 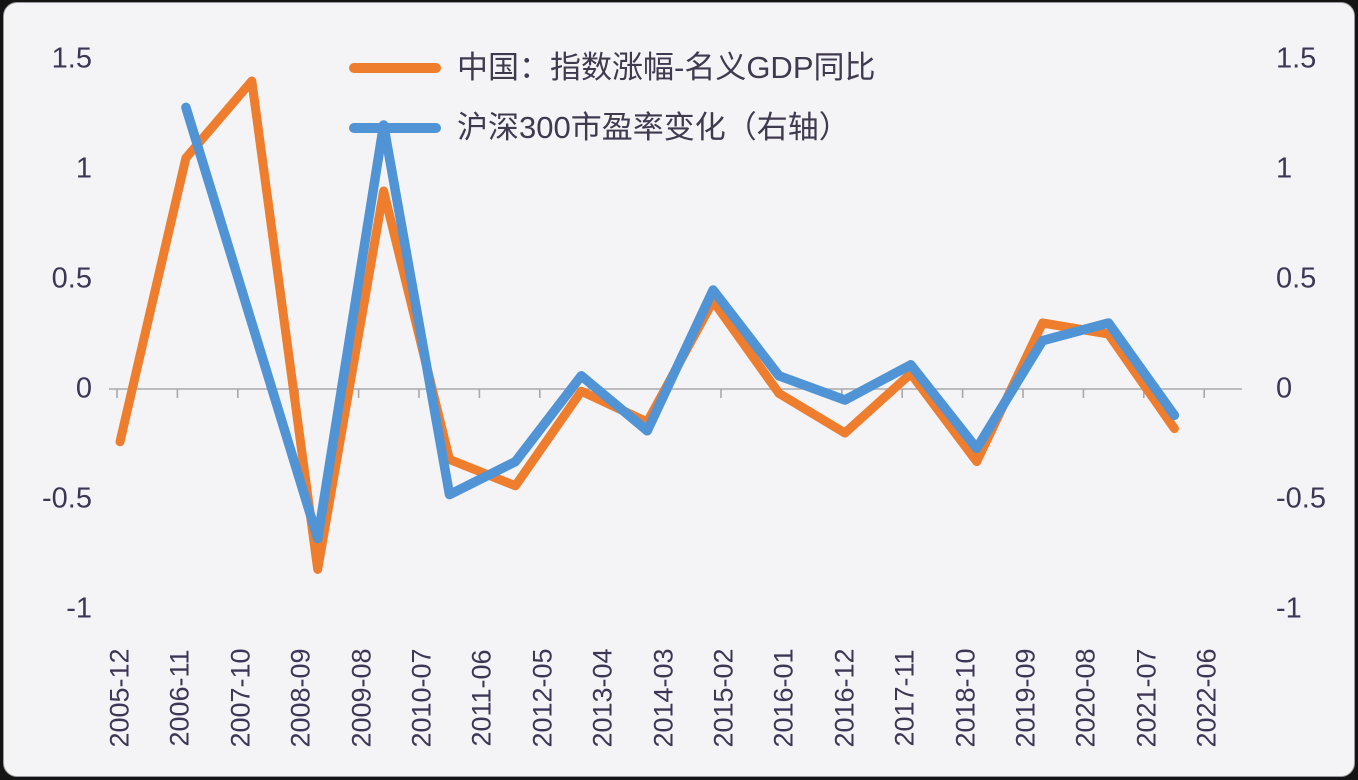 What do you see at coordinates (1296, 58) in the screenshot?
I see `y-axis-label-right: 1.5` at bounding box center [1296, 58].